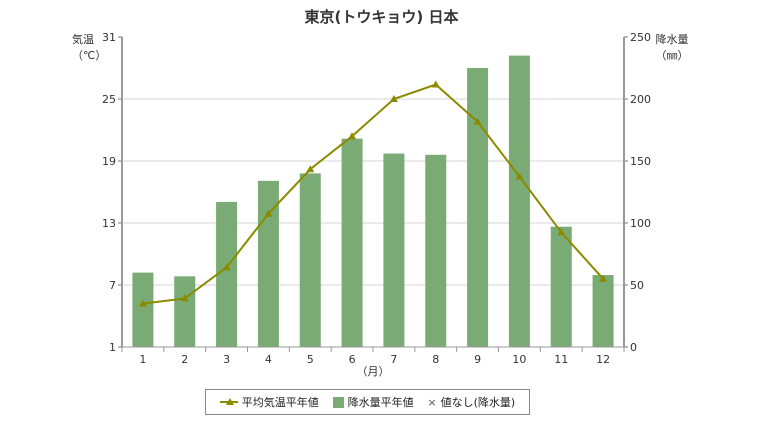 The width and height of the screenshot is (763, 427). Describe the element at coordinates (184, 359) in the screenshot. I see `x-tick-label: 2` at that location.